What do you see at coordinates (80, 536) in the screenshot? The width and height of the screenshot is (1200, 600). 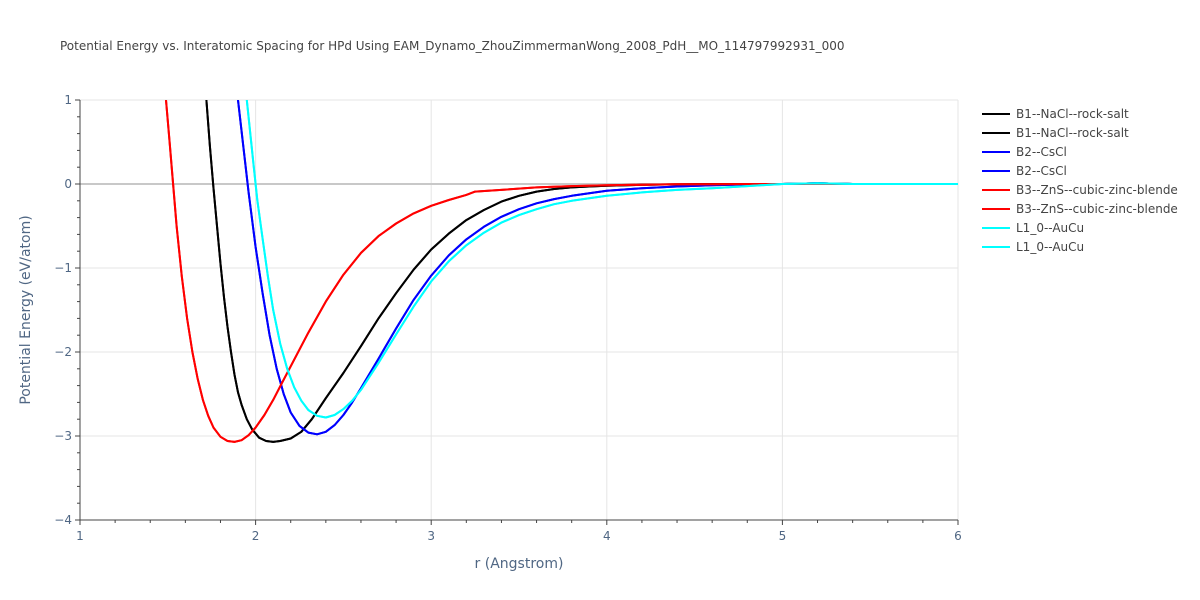 I see `x-tick-label: 1` at bounding box center [80, 536].